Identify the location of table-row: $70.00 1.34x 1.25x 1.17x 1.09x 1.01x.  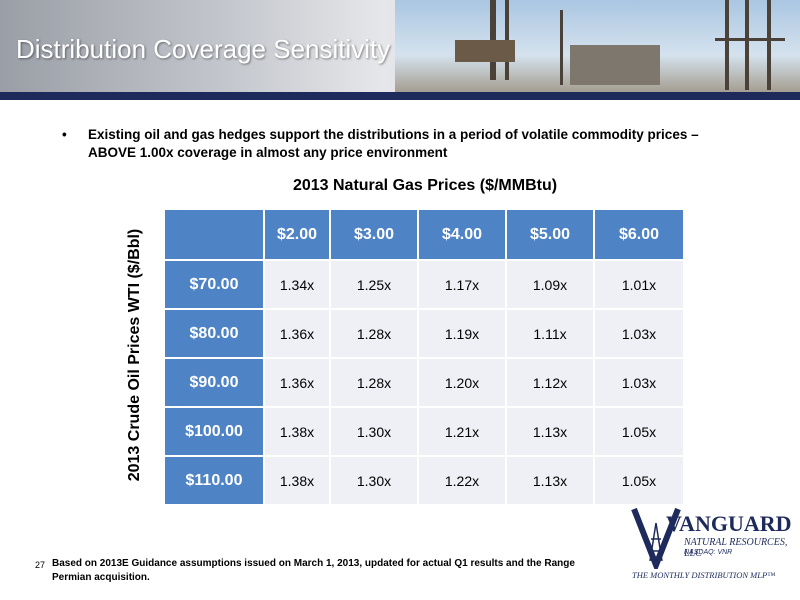
(424, 284).